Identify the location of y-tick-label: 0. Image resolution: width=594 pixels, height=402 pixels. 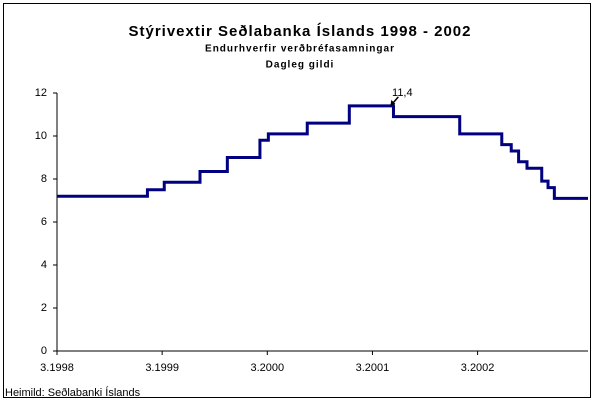
(44, 351).